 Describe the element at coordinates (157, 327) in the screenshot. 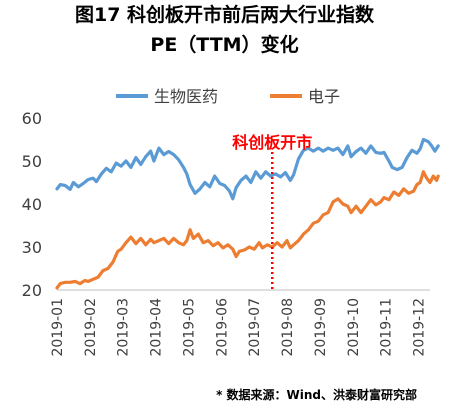

I see `x-tick-label: 2019-04` at that location.